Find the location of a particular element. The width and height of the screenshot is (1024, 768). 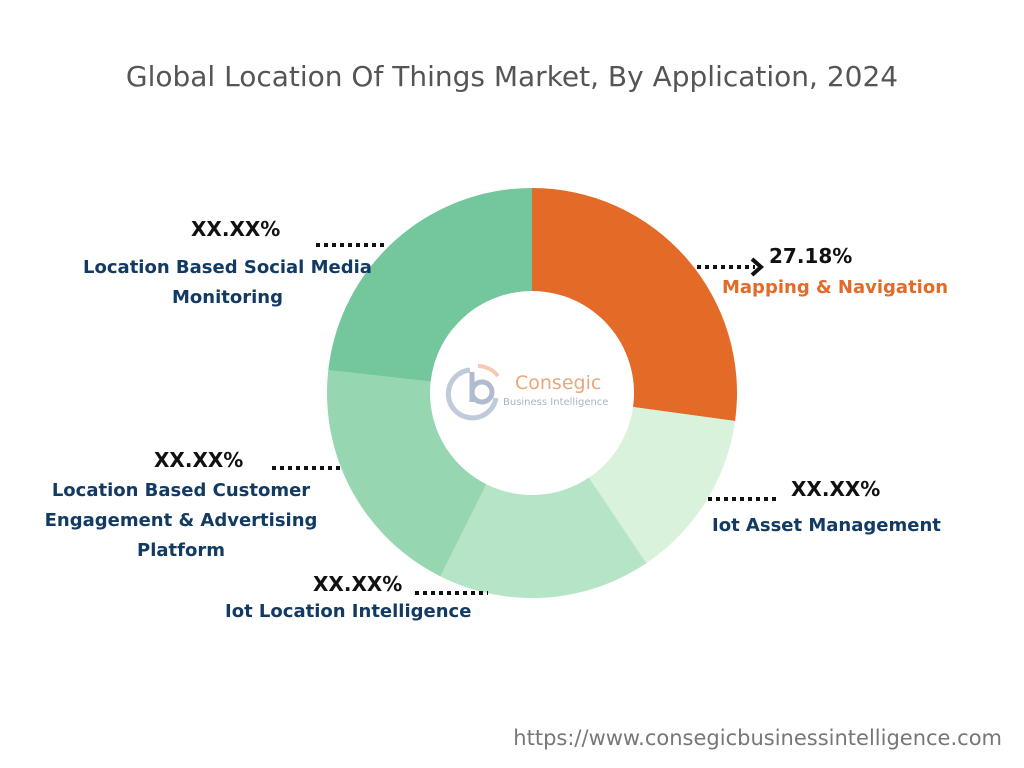

pct-label-mapping: 27.18% is located at coordinates (811, 256).